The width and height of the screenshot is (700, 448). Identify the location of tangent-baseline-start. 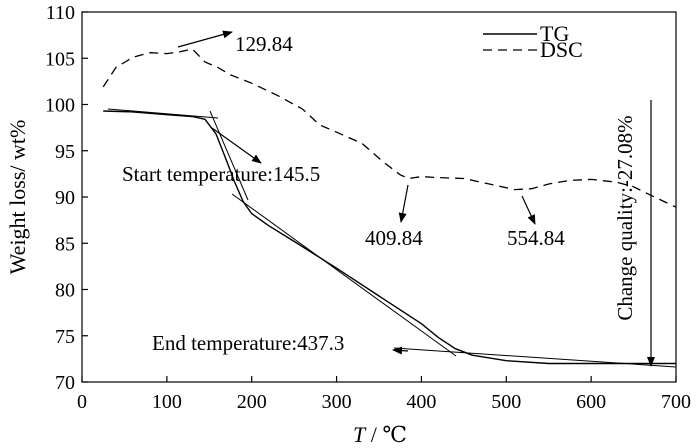
(163, 113).